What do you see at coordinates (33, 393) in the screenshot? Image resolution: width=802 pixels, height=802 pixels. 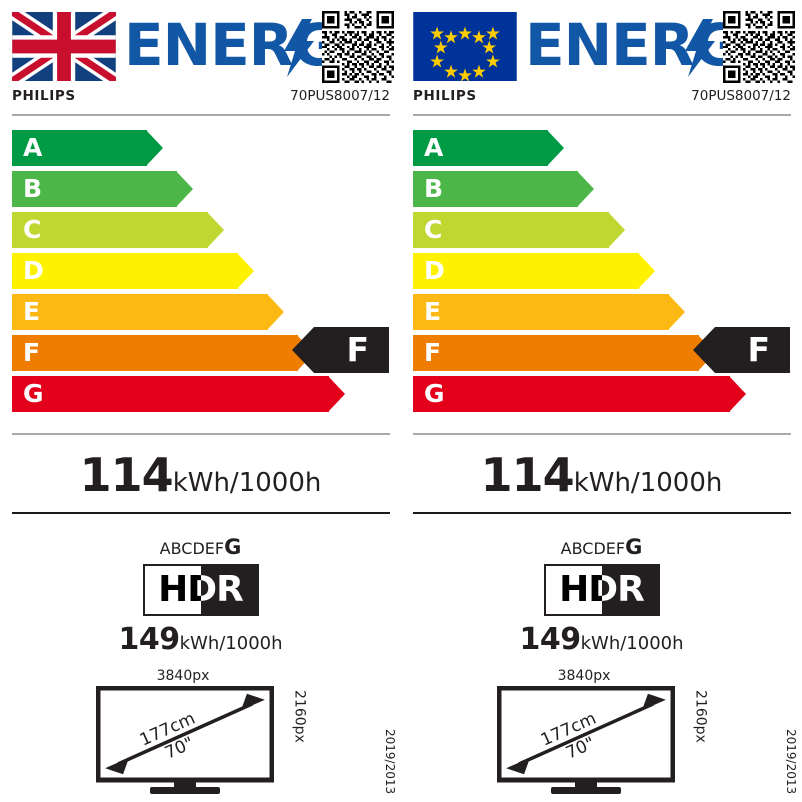 I see `grade-letter-g: G` at bounding box center [33, 393].